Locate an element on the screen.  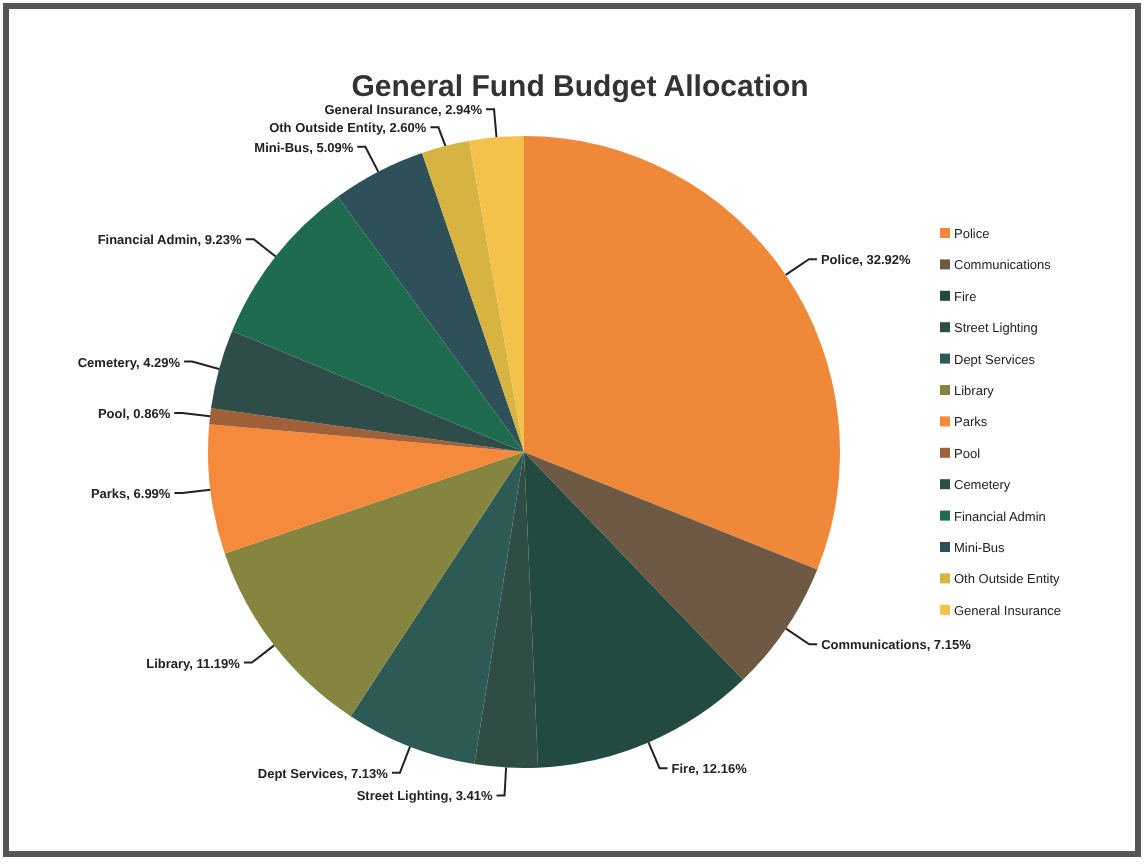
chart-title: General Fund Budget Allocation is located at coordinates (580, 87).